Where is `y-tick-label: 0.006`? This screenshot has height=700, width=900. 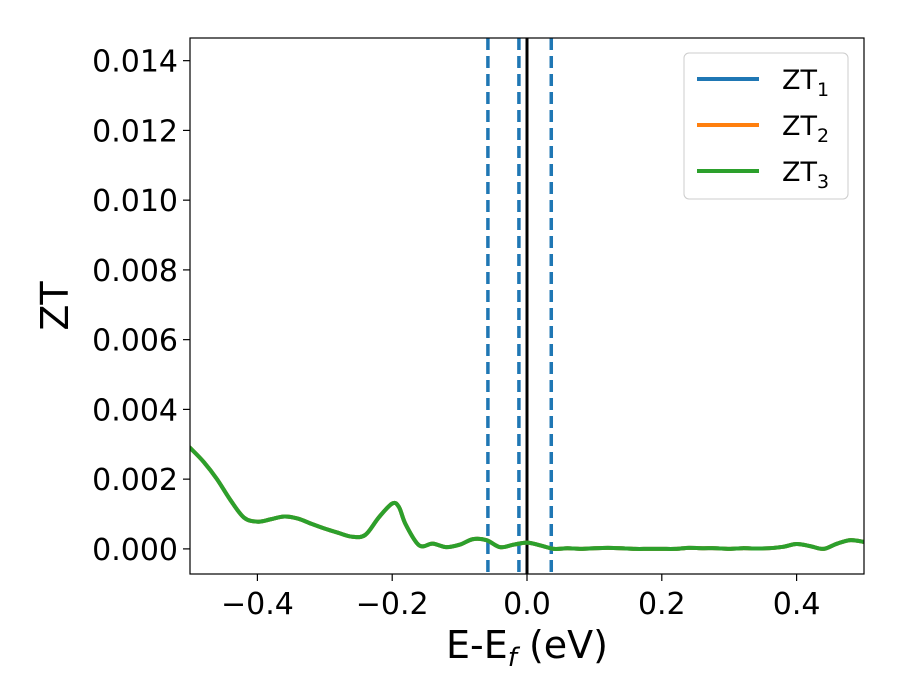 y-tick-label: 0.006 is located at coordinates (135, 341).